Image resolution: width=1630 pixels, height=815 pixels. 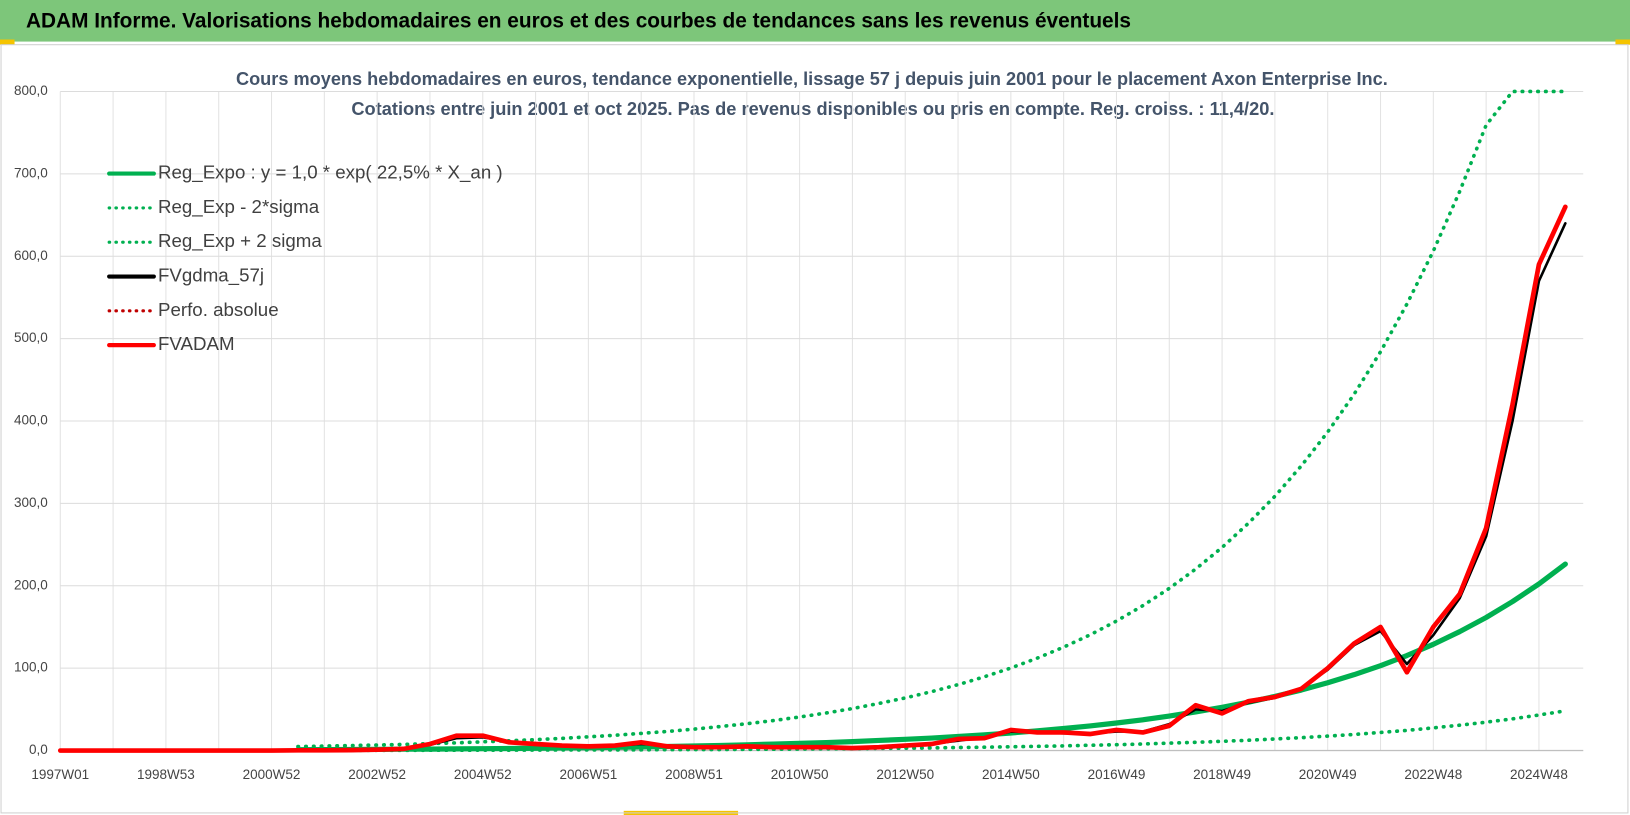 I want to click on x-tick-label: 2018W49, so click(x=1222, y=774).